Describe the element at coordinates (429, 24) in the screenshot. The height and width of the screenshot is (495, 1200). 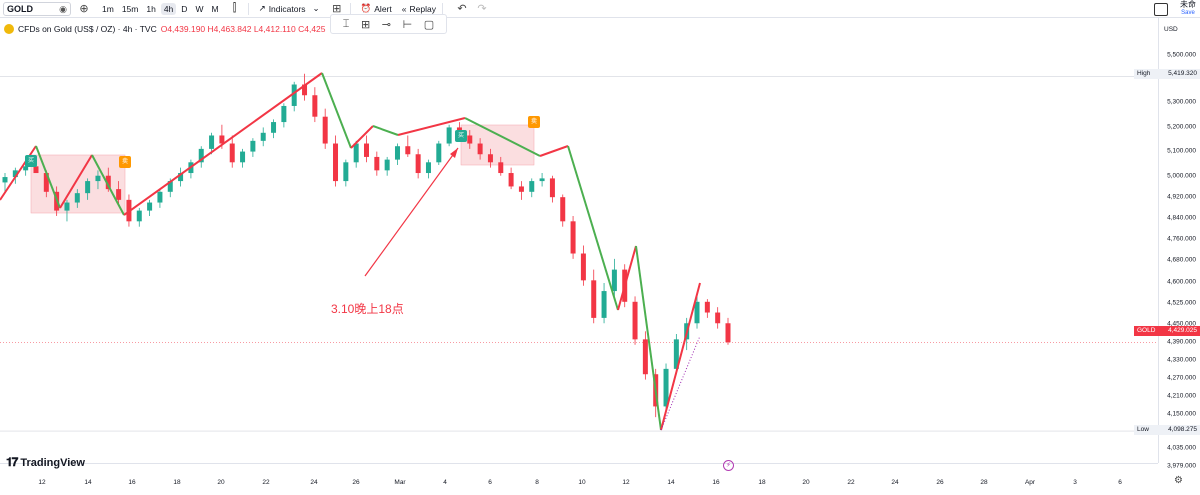
I see `rectangle-icon: ▢` at that location.